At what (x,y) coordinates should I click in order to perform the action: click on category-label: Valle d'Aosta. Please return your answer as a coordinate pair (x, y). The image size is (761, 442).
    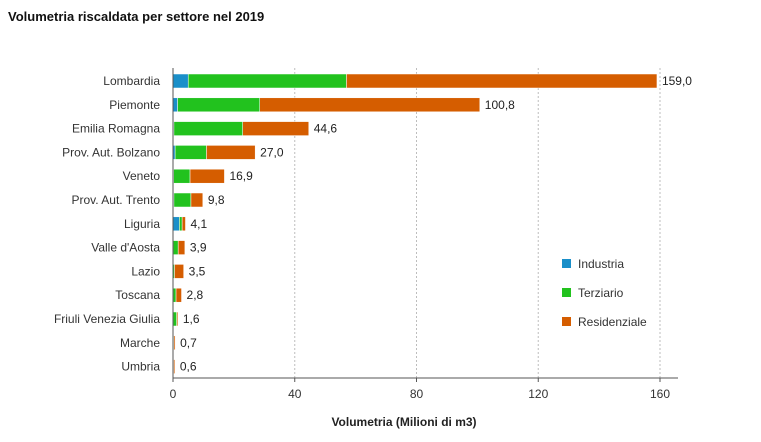
    Looking at the image, I should click on (125, 248).